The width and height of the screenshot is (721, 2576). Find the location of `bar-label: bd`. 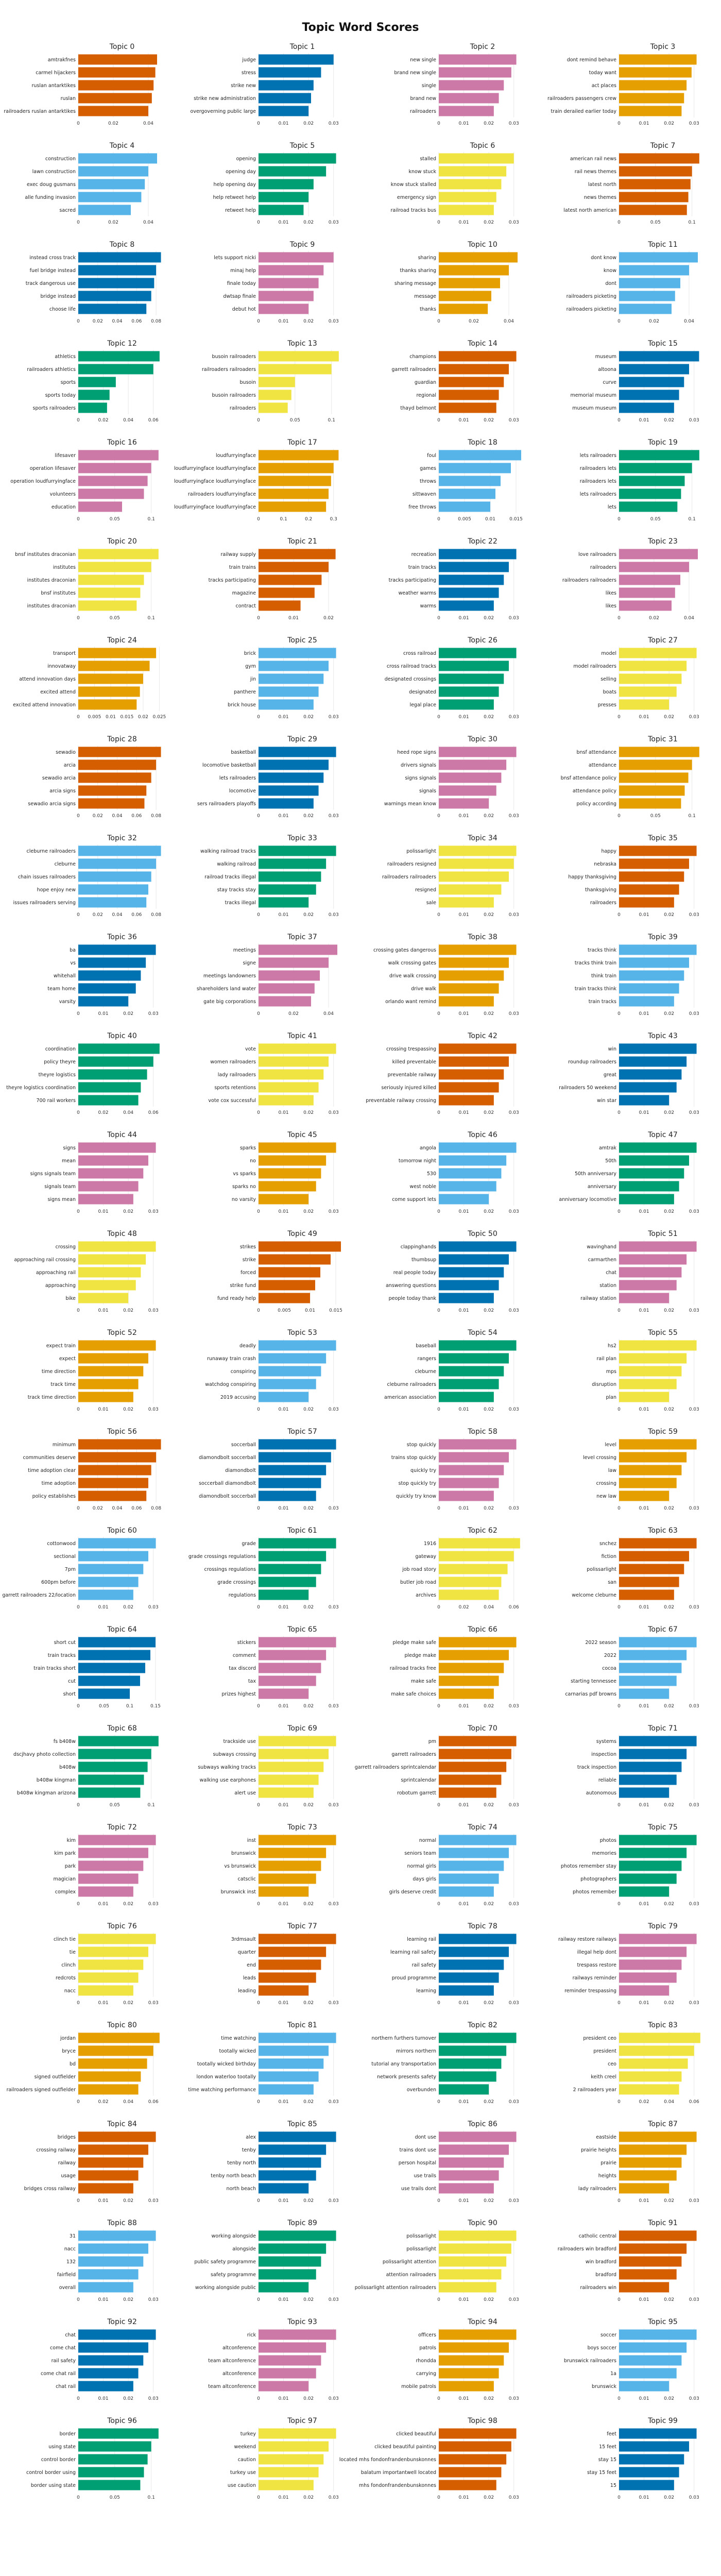

bar-label: bd is located at coordinates (73, 2064).